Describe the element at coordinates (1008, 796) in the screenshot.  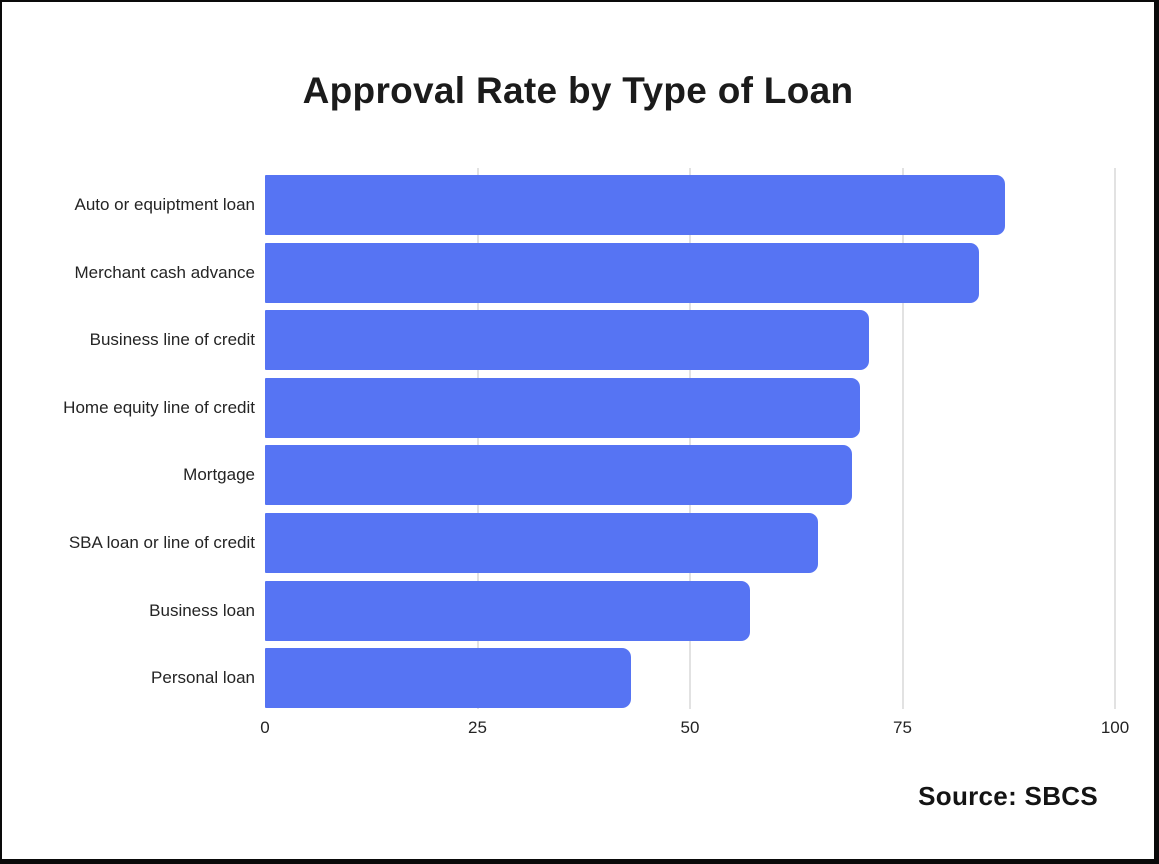
I see `source-credit: Source: SBCS` at that location.